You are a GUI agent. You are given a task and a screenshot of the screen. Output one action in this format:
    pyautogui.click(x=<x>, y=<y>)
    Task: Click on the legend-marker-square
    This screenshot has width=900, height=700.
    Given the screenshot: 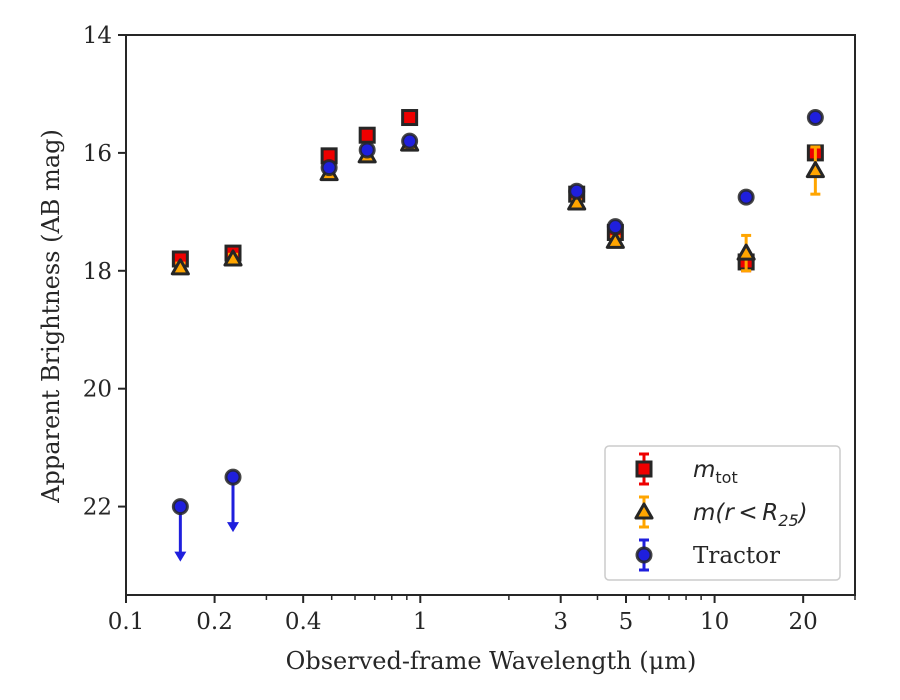 What is the action you would take?
    pyautogui.click(x=644, y=469)
    